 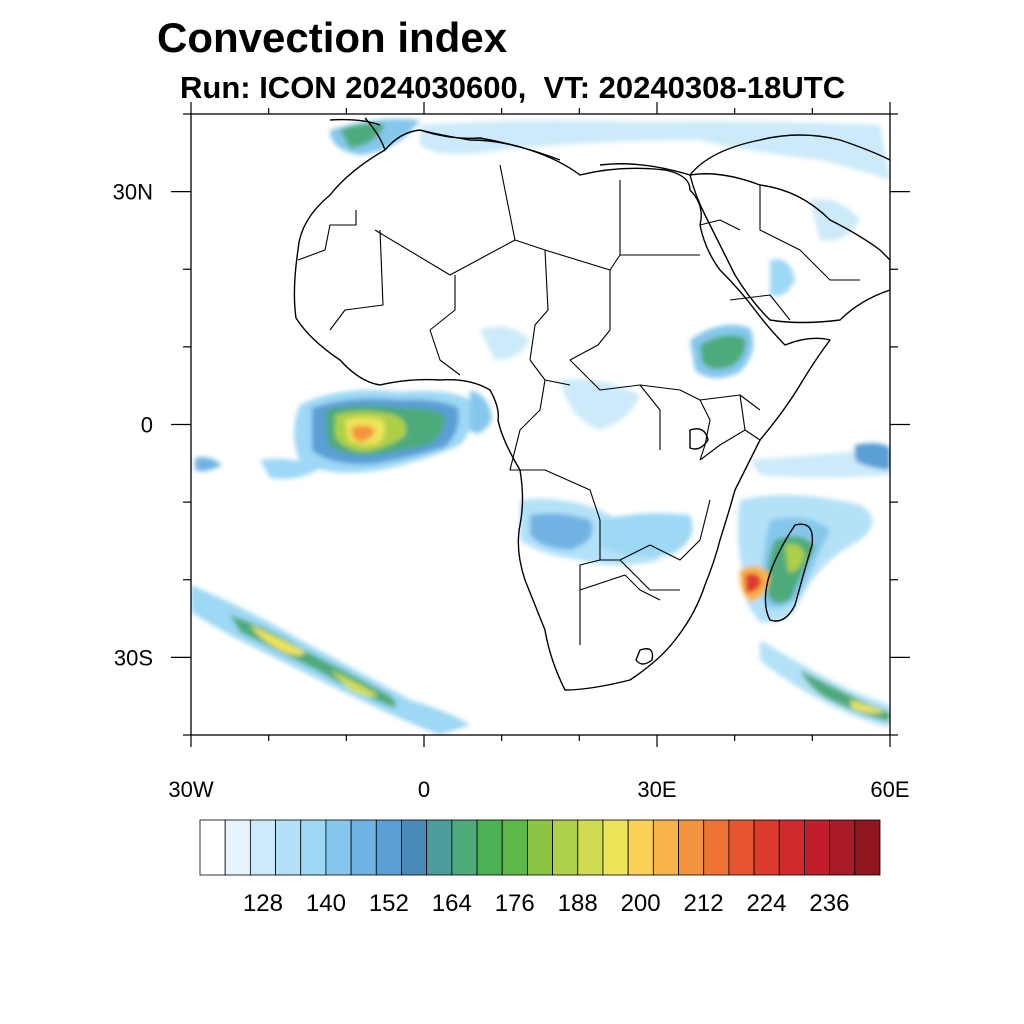 I want to click on colorbar-label: 188, so click(x=578, y=903).